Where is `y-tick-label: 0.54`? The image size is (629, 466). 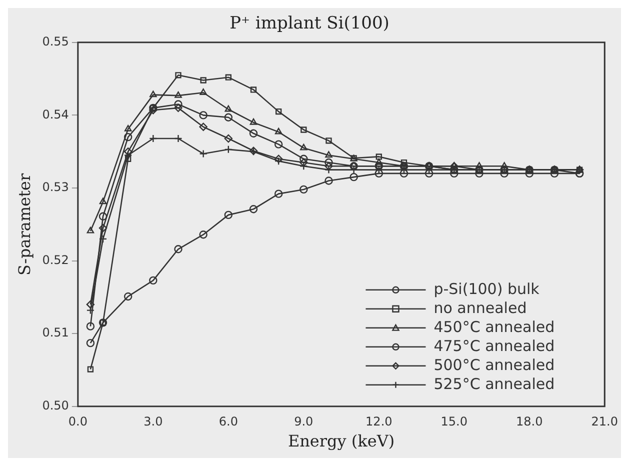
y-tick-label: 0.54 is located at coordinates (55, 114).